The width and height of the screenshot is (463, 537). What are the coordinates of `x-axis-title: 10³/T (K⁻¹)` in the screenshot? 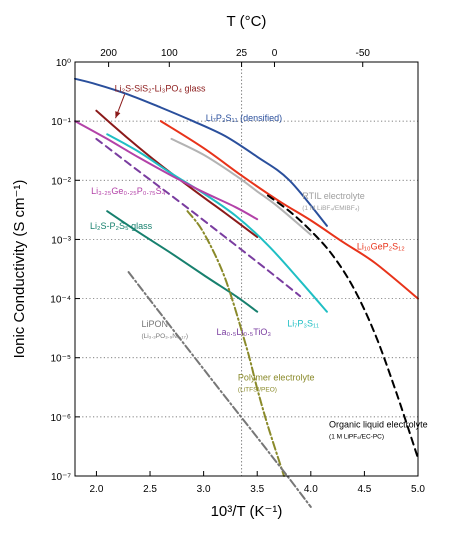 It's located at (247, 511).